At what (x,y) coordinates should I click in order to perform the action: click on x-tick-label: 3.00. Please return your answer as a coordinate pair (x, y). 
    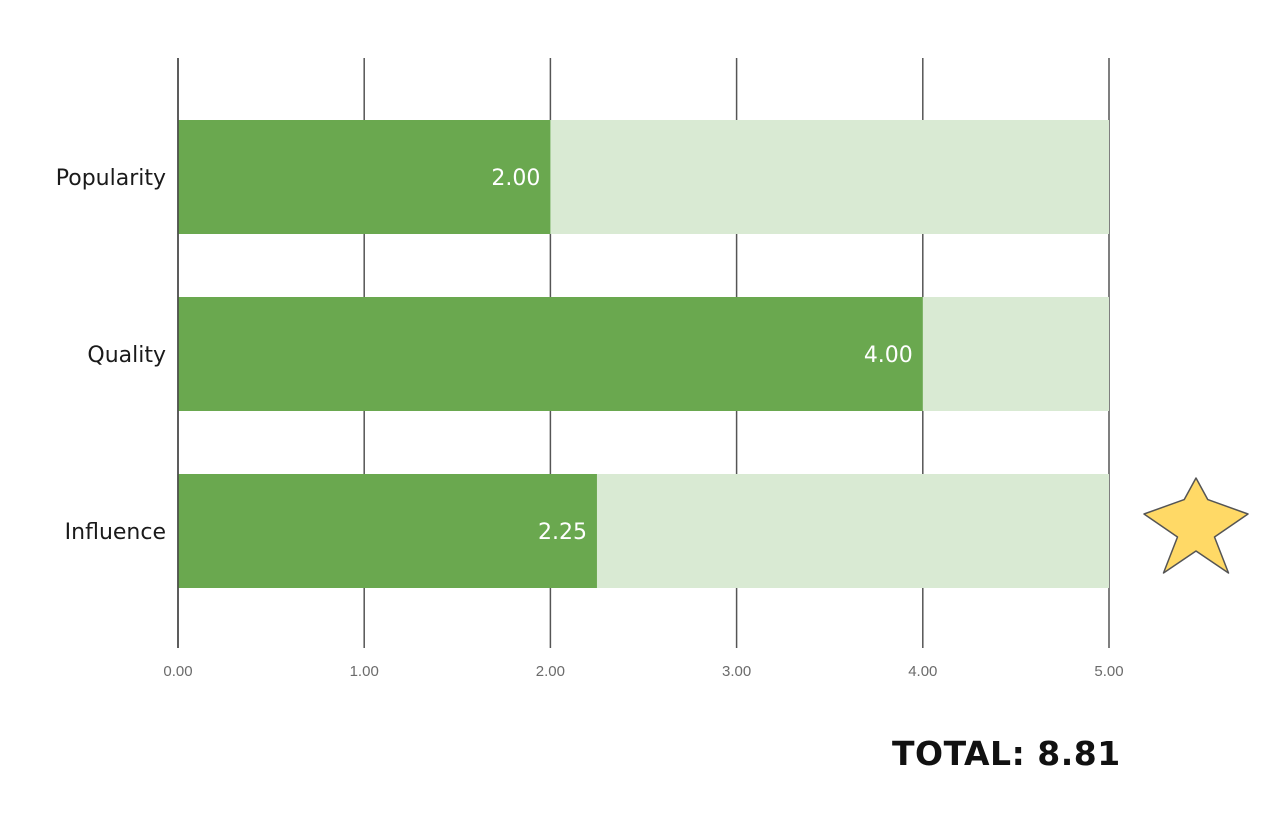
    Looking at the image, I should click on (736, 671).